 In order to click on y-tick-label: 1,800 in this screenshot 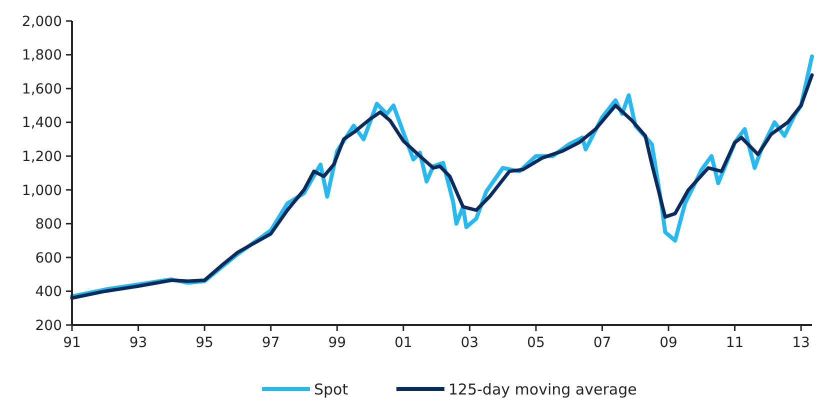, I will do `click(42, 56)`.